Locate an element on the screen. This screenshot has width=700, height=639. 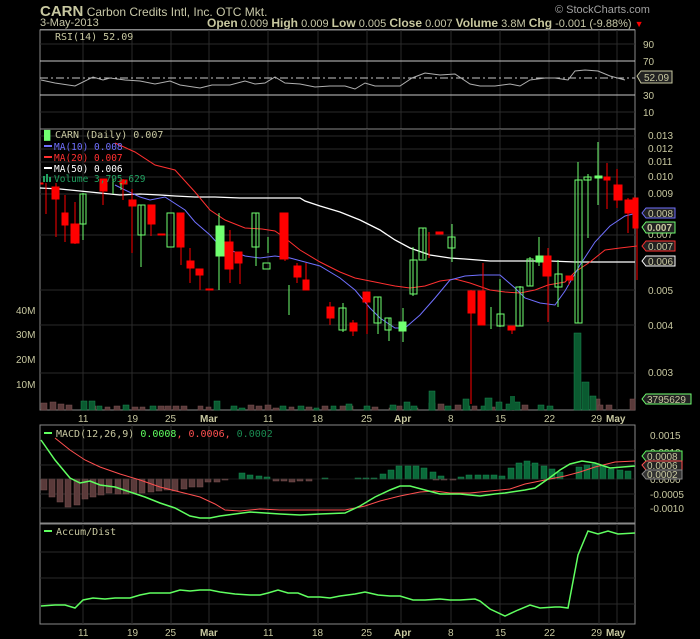
svg-text: 0.005 is located at coordinates (660, 291).